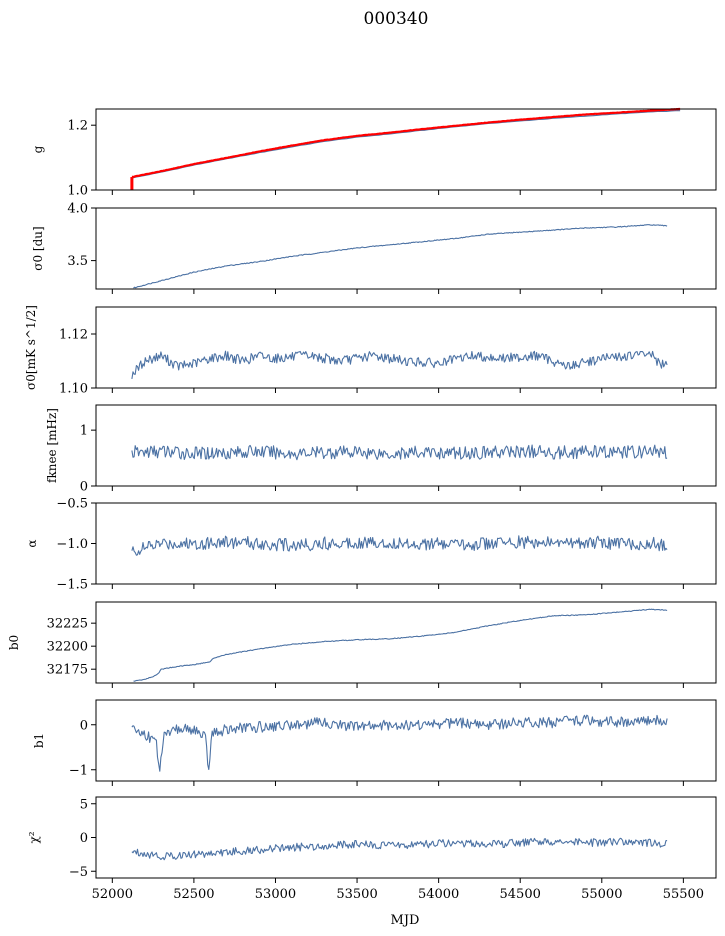 Image resolution: width=725 pixels, height=936 pixels. What do you see at coordinates (275, 894) in the screenshot?
I see `x-tick-label: 53000` at bounding box center [275, 894].